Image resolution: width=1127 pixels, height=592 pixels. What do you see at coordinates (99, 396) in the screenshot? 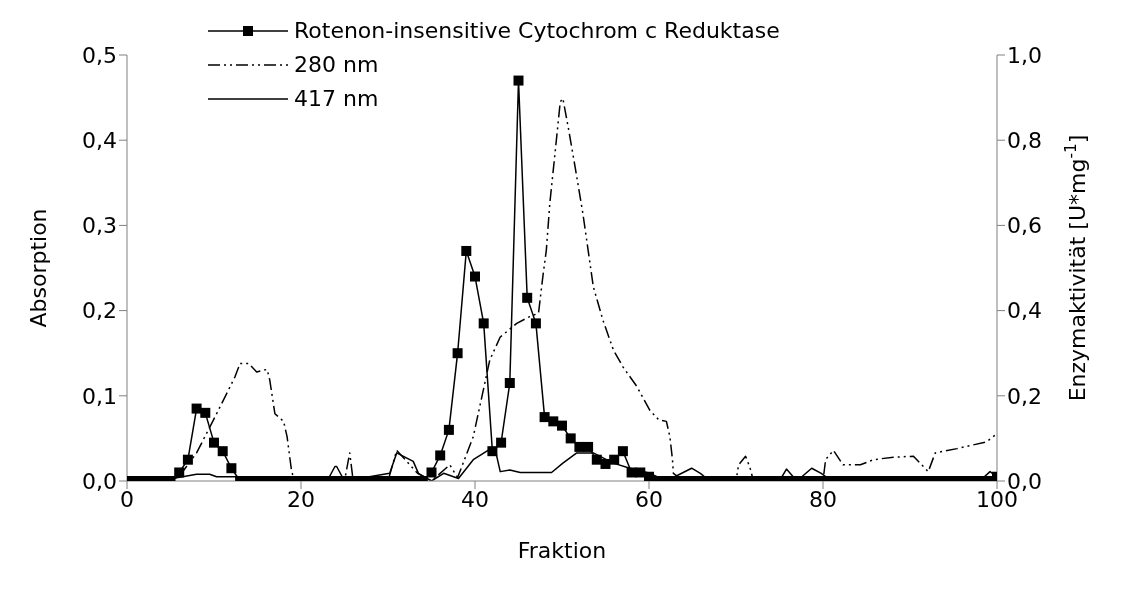
I see `y-tick-label: 0,1` at bounding box center [99, 396].